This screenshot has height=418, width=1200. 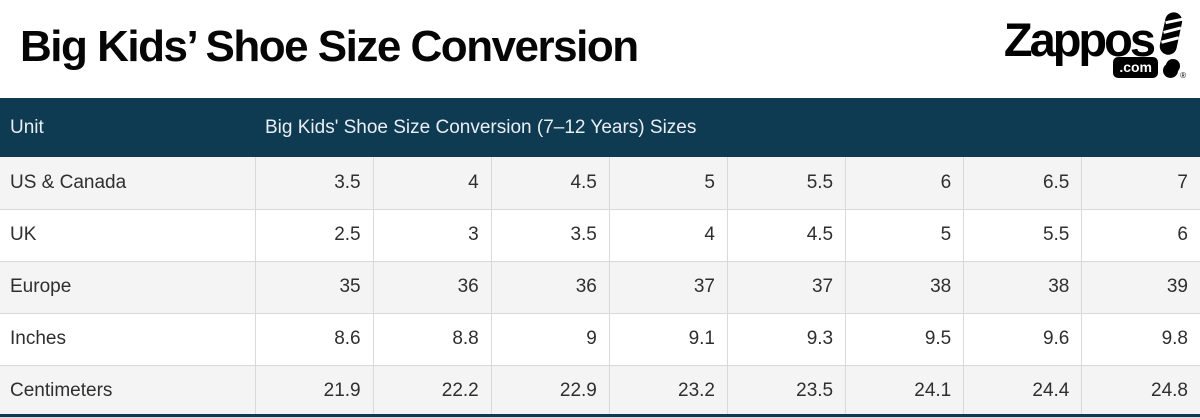 What do you see at coordinates (786, 339) in the screenshot?
I see `value-cell: 9.3` at bounding box center [786, 339].